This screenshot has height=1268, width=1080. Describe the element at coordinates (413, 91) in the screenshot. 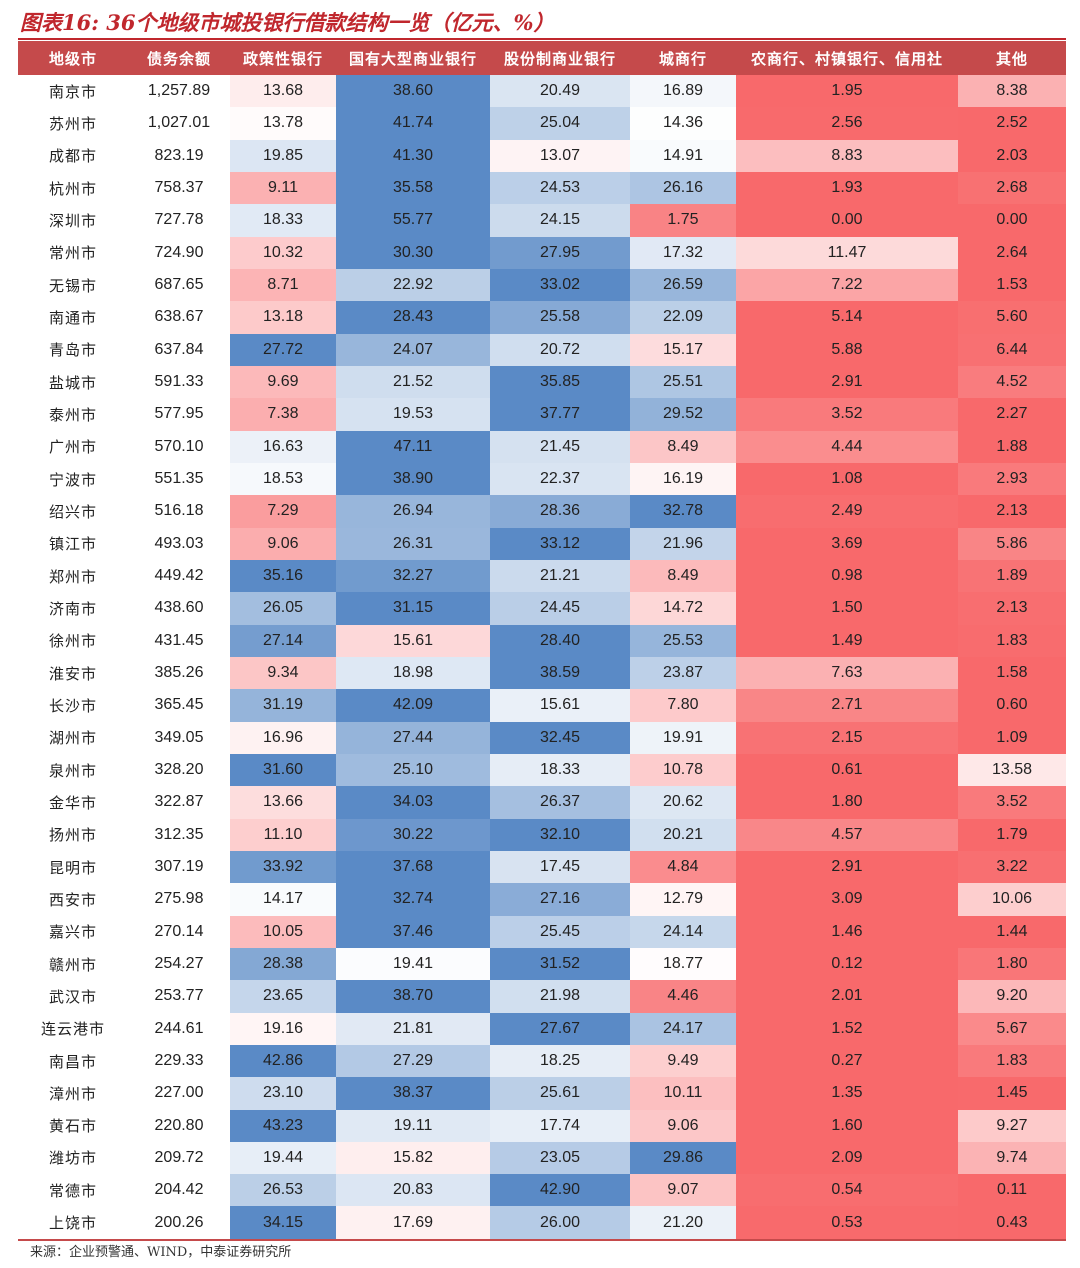

I see `share-cell: 38.60` at that location.